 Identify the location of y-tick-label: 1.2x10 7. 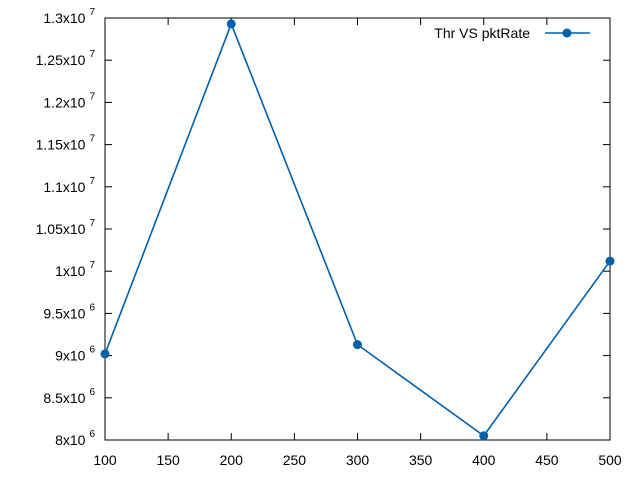
(69, 100).